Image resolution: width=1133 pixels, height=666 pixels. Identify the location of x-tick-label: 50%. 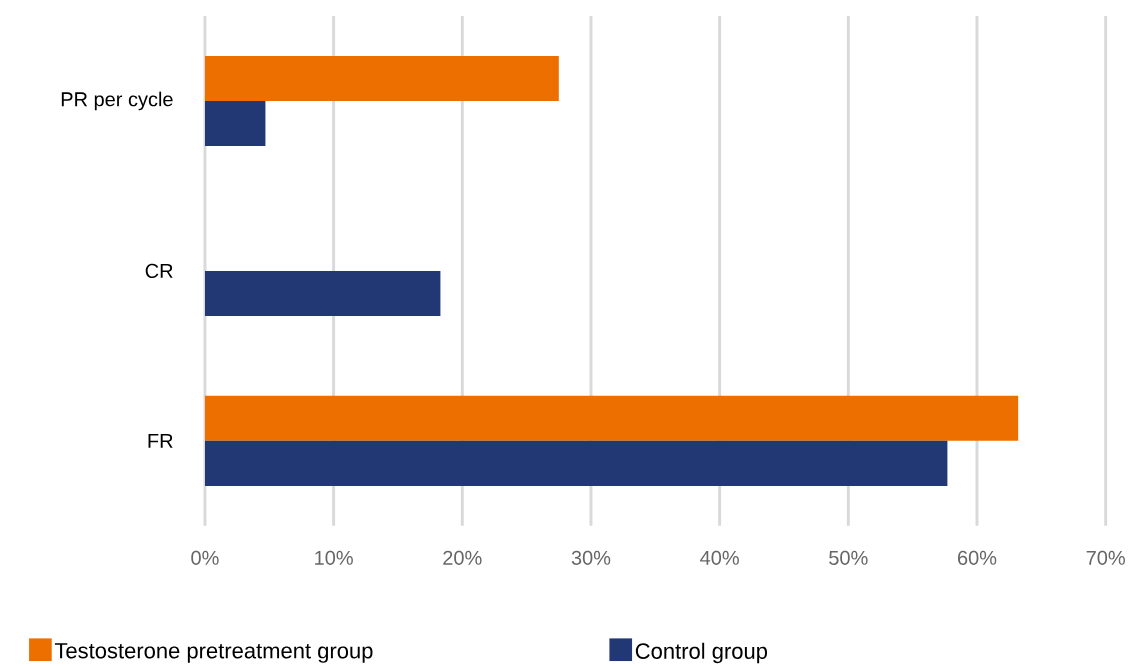
(848, 557).